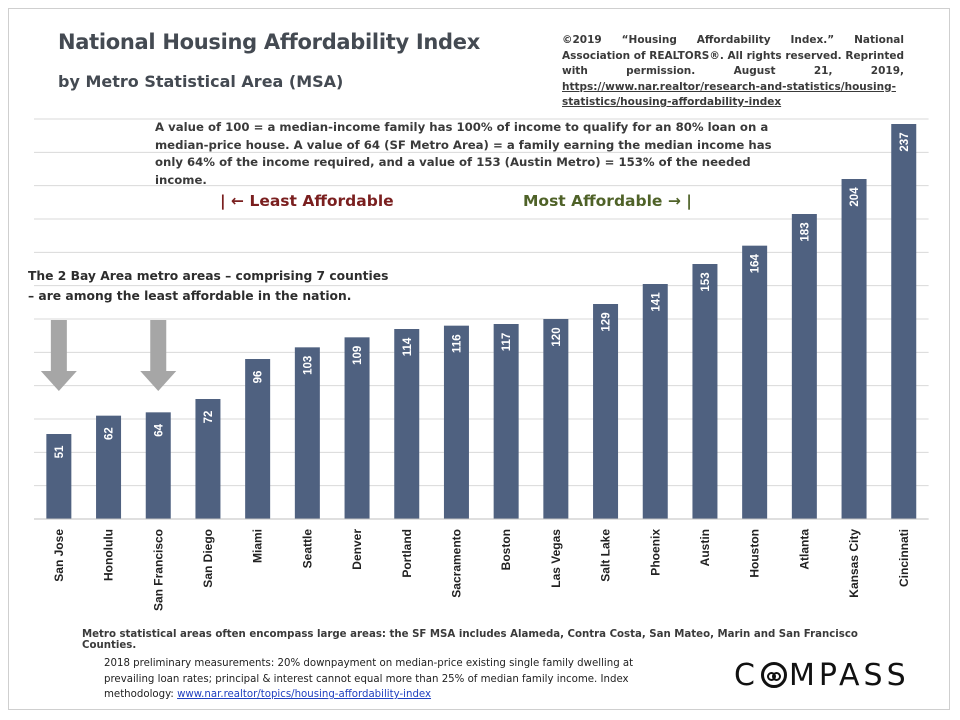  What do you see at coordinates (773, 675) in the screenshot?
I see `logo-o-mark` at bounding box center [773, 675].